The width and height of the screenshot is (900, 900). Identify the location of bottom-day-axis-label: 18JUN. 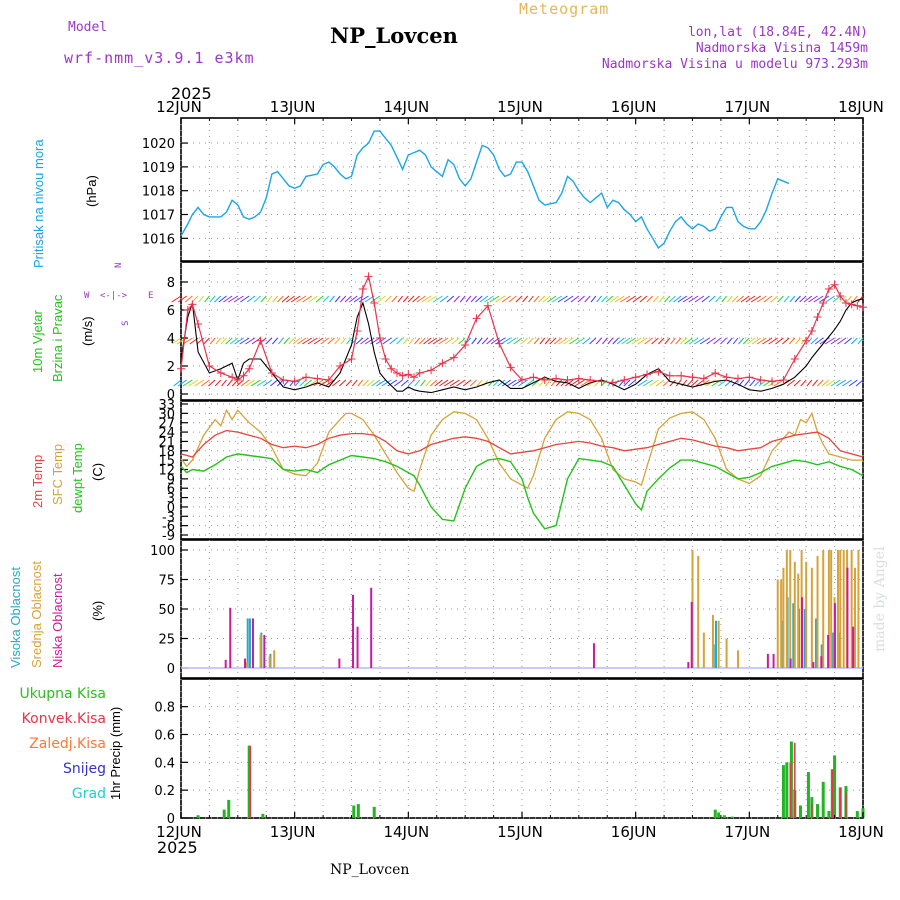
(861, 832).